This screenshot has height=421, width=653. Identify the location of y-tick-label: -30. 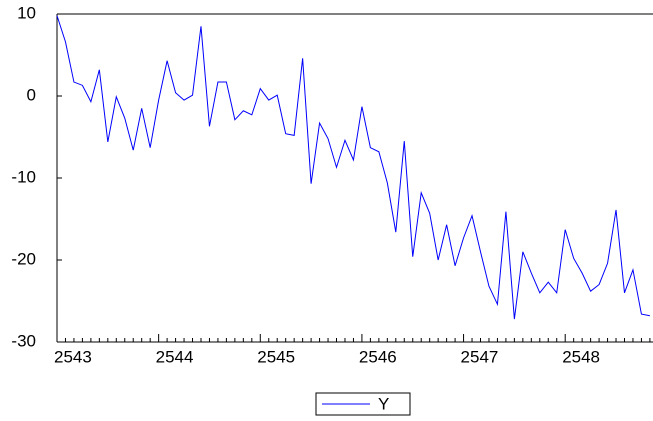
(23, 340).